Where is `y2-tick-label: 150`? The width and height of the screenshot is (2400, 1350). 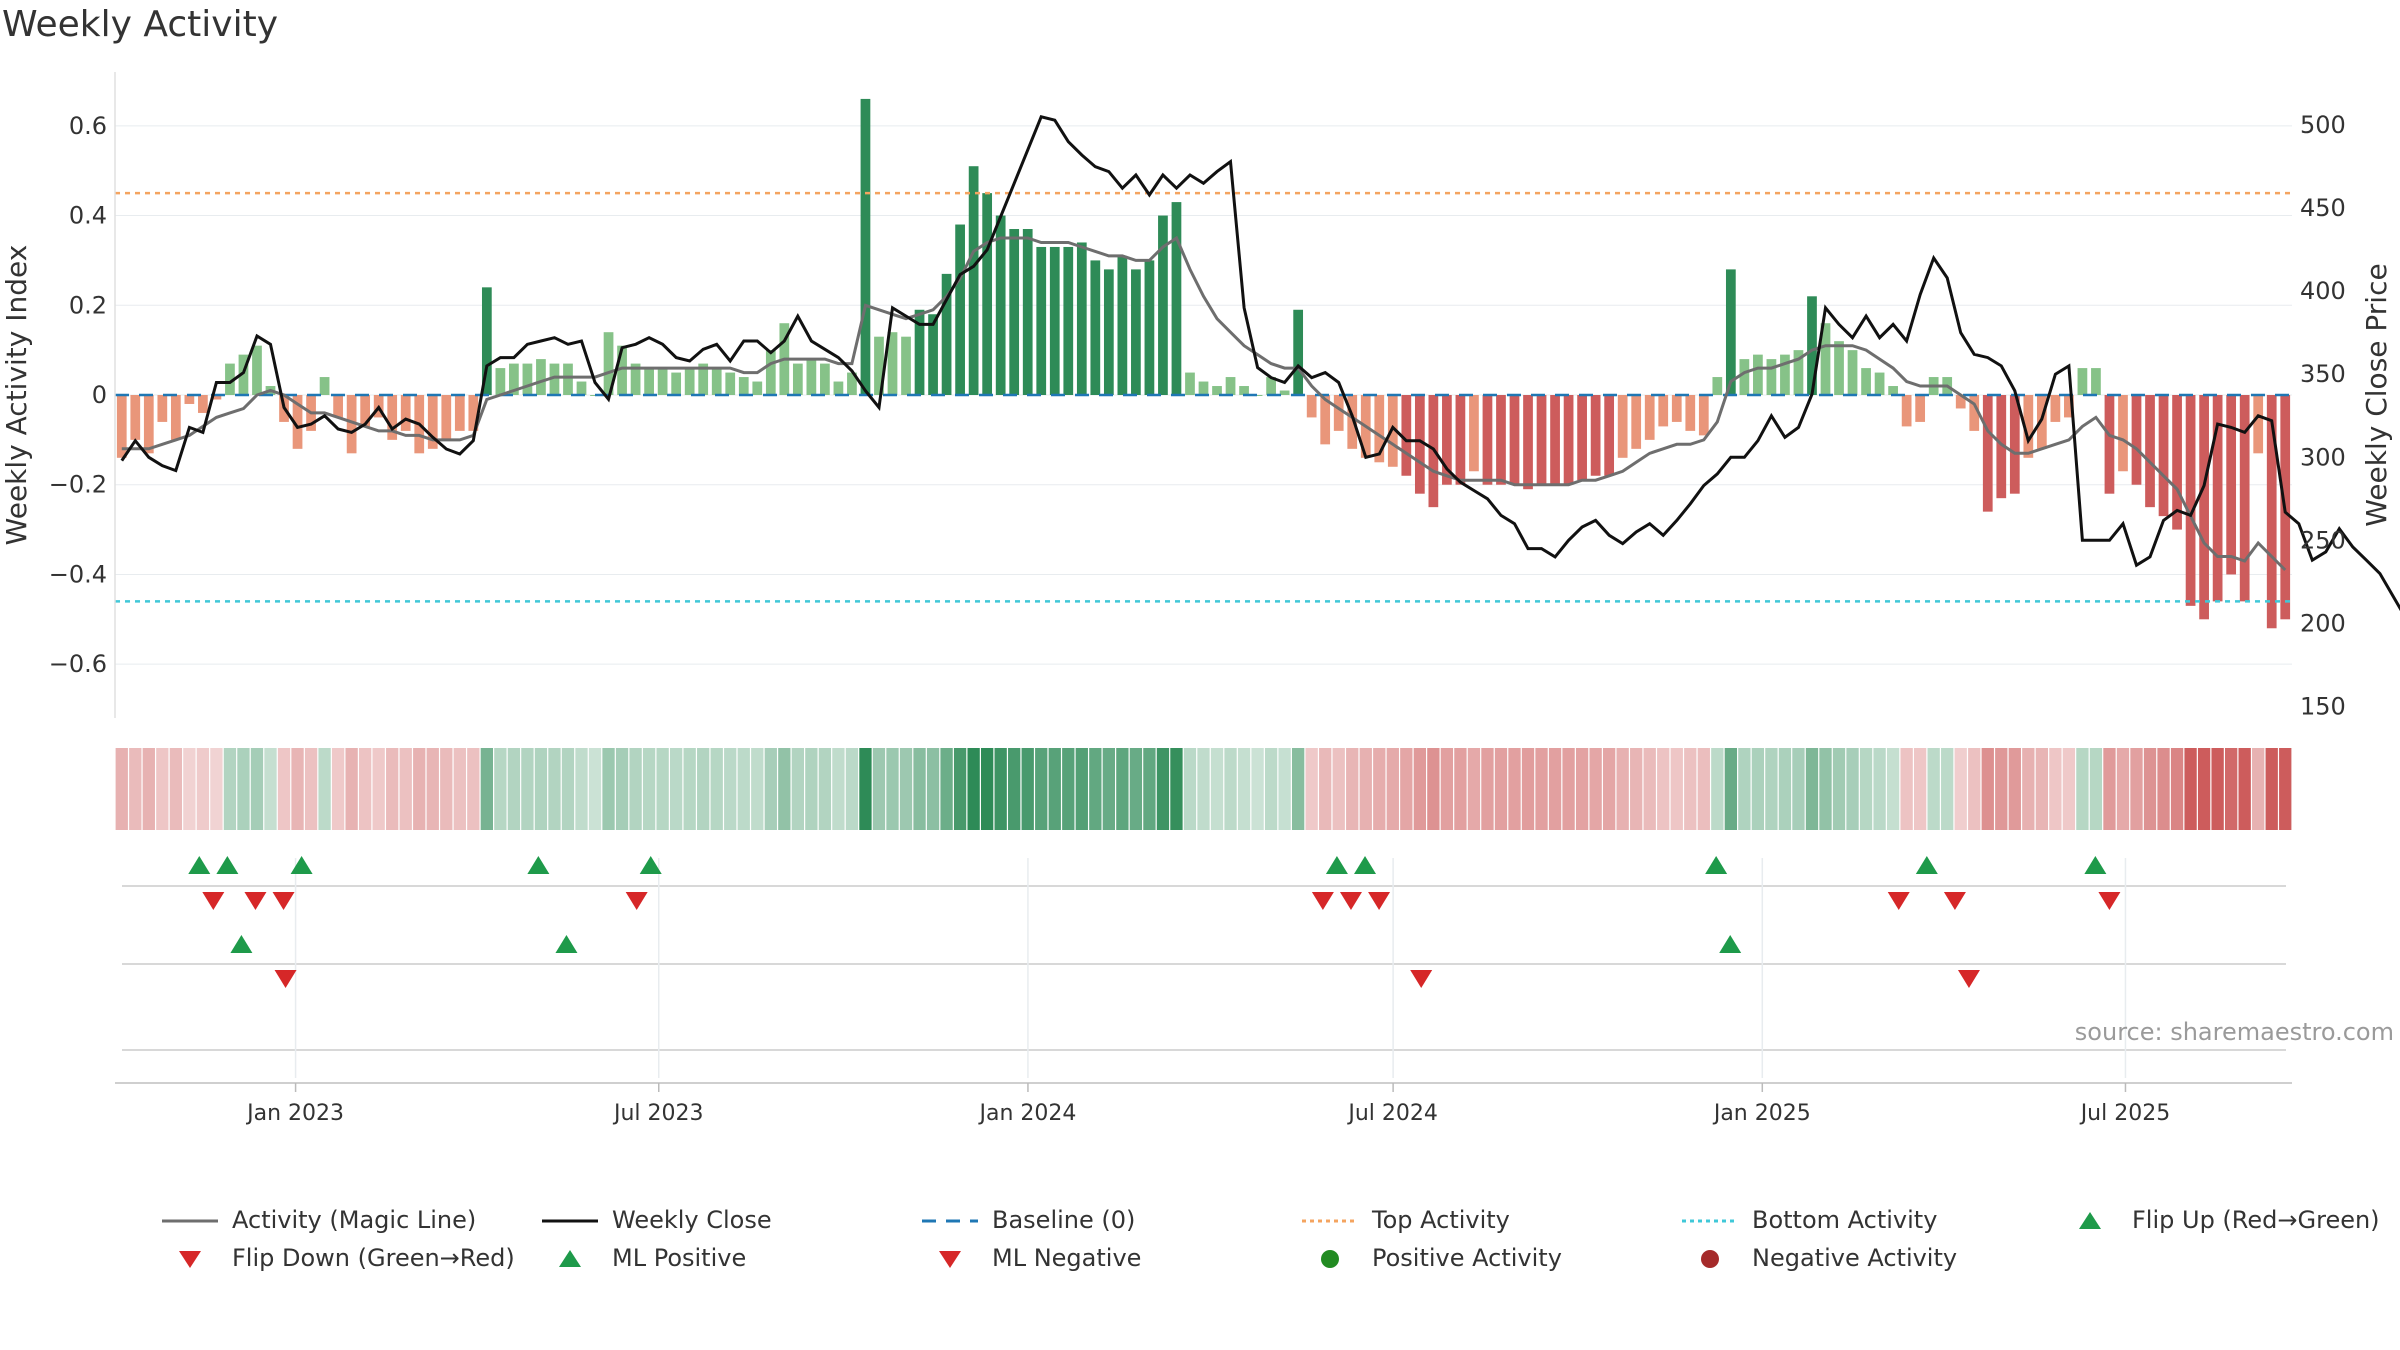 y2-tick-label: 150 is located at coordinates (2323, 706).